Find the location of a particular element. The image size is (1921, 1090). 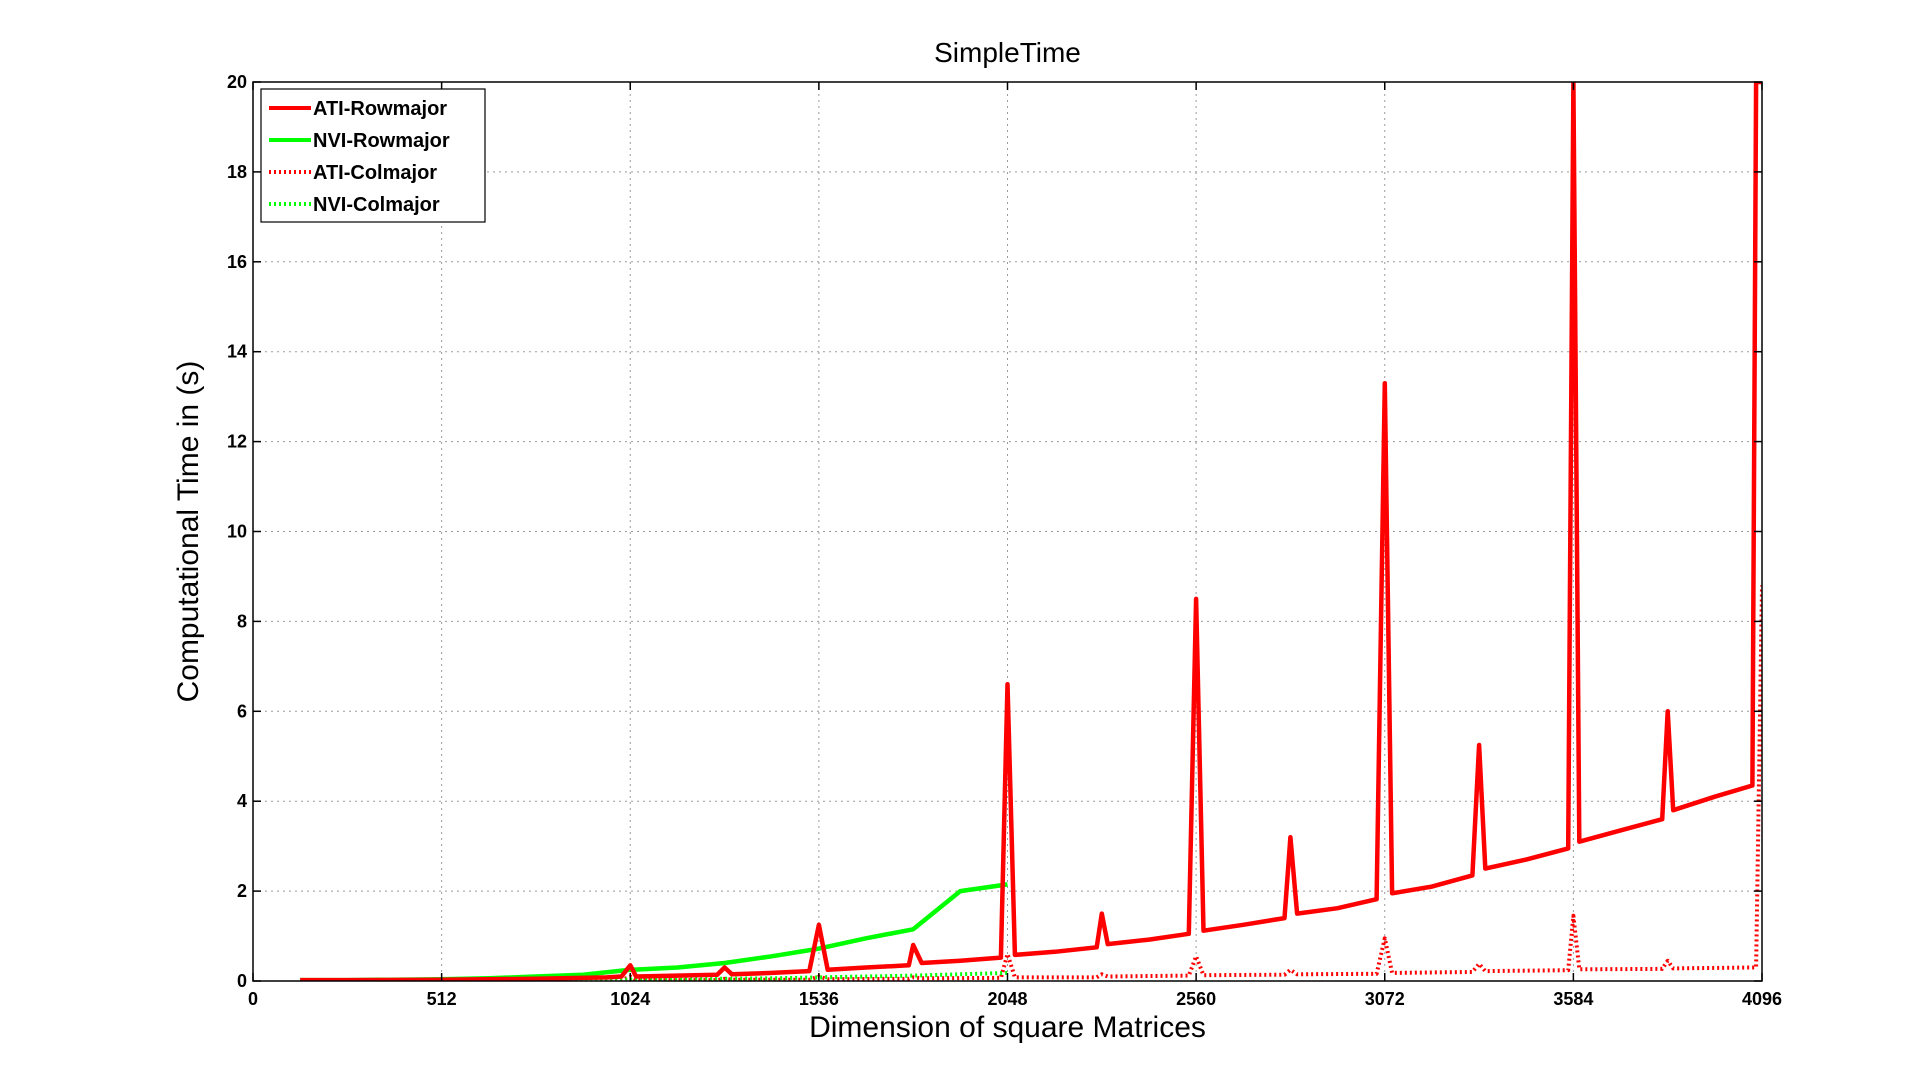

y-tick-label: 4 is located at coordinates (242, 801).